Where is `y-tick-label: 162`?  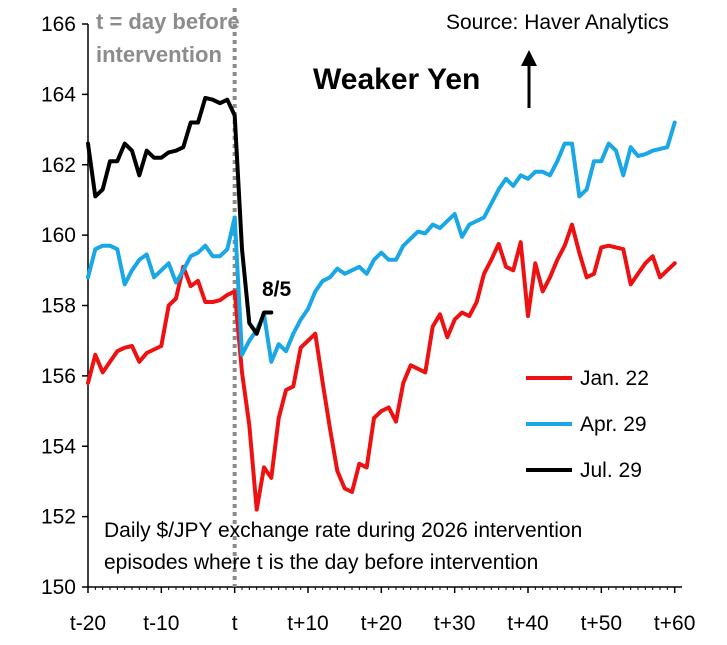
y-tick-label: 162 is located at coordinates (58, 165).